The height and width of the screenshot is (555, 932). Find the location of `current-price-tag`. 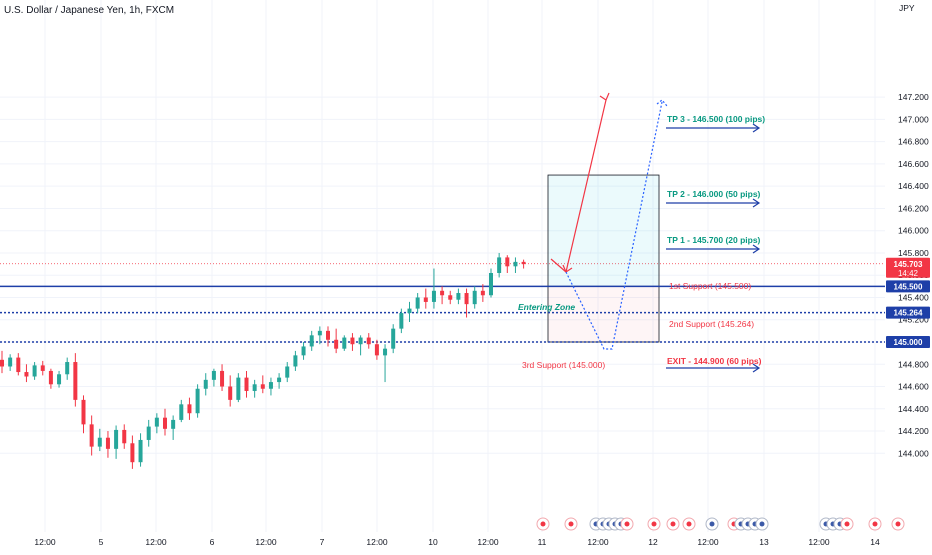

current-price-tag is located at coordinates (908, 267).